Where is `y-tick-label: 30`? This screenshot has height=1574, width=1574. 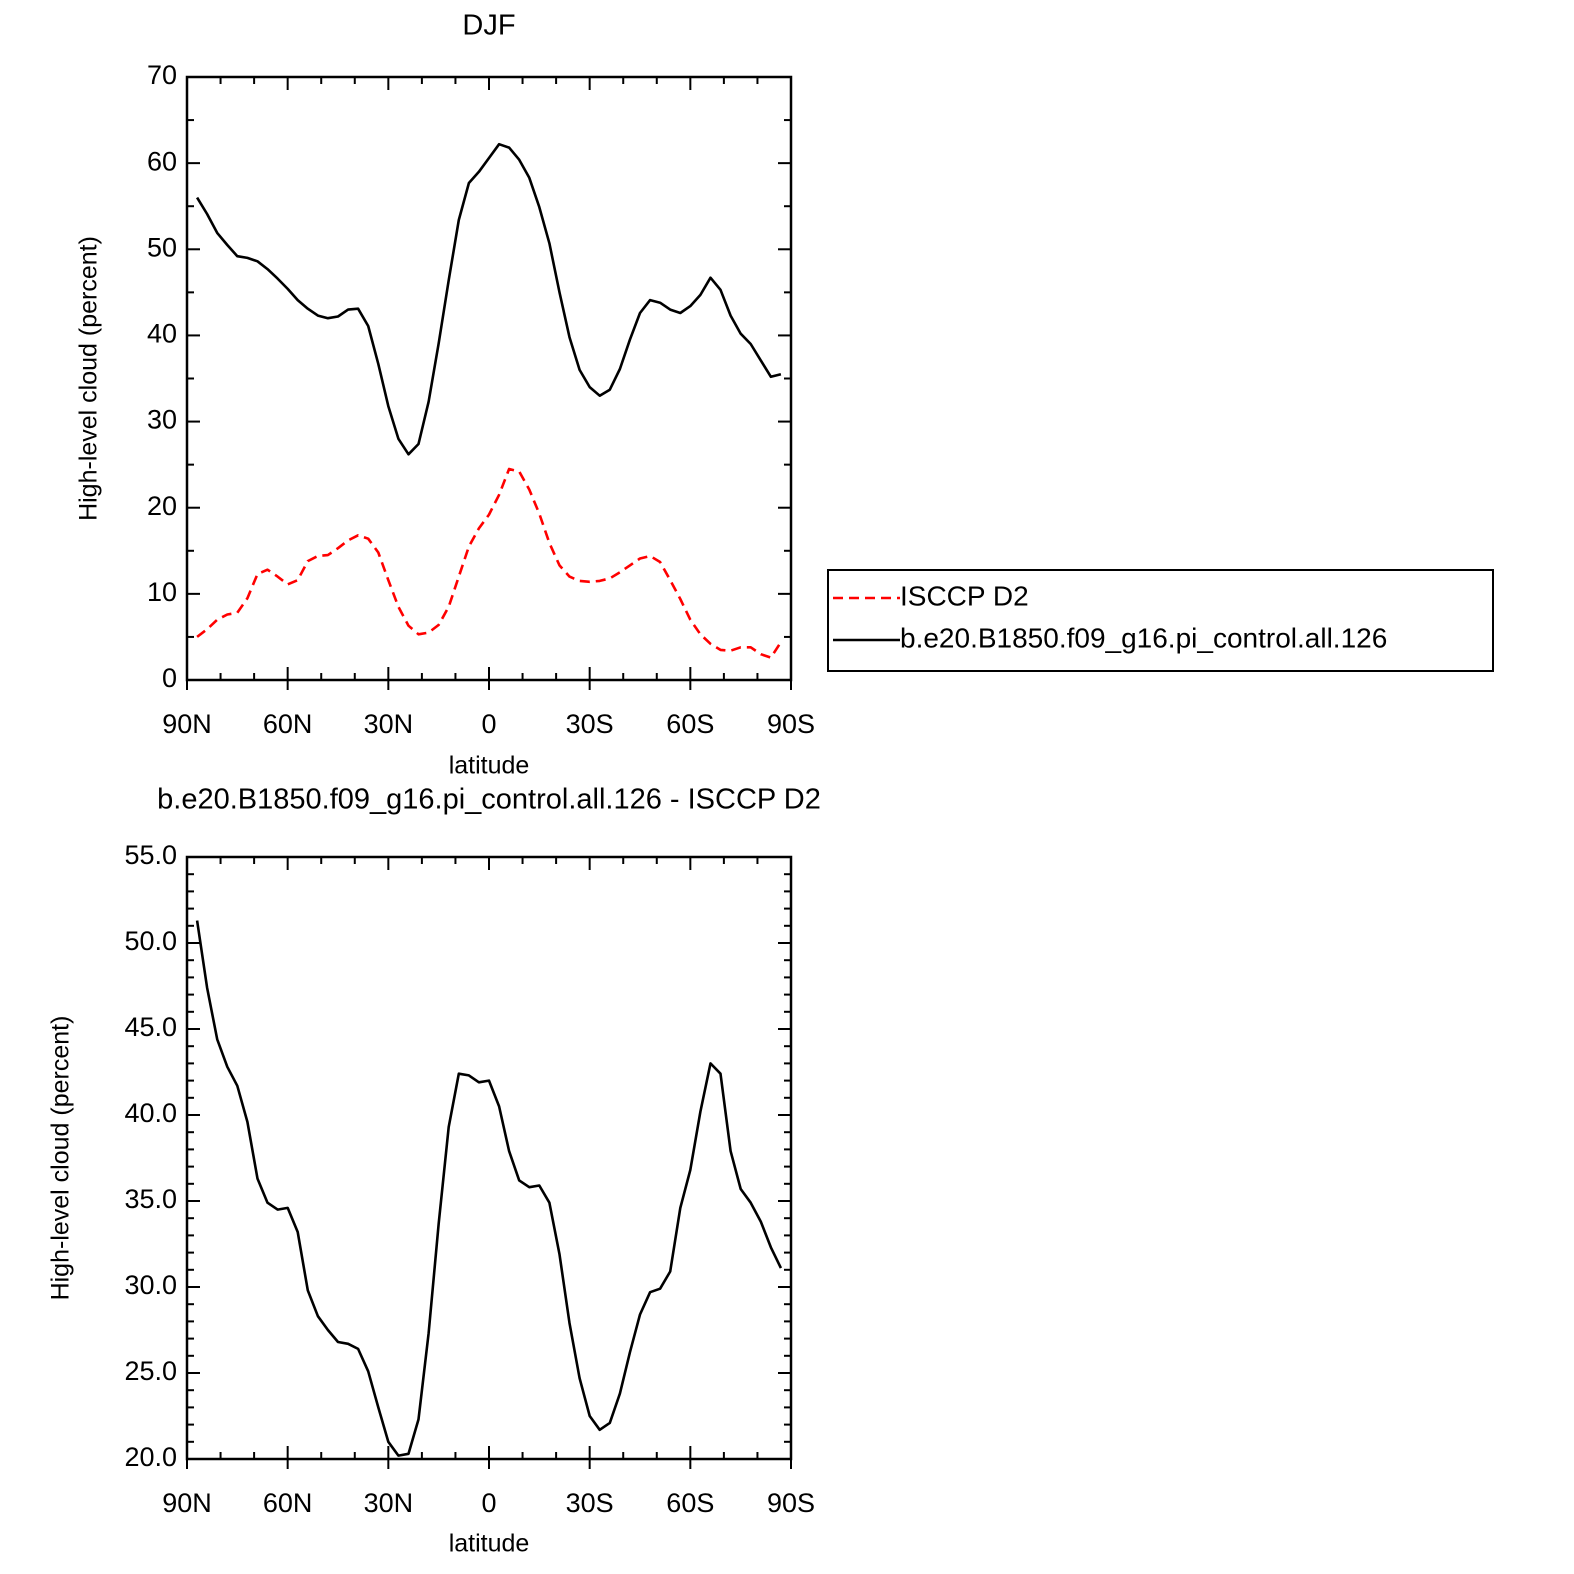 y-tick-label: 30 is located at coordinates (162, 420).